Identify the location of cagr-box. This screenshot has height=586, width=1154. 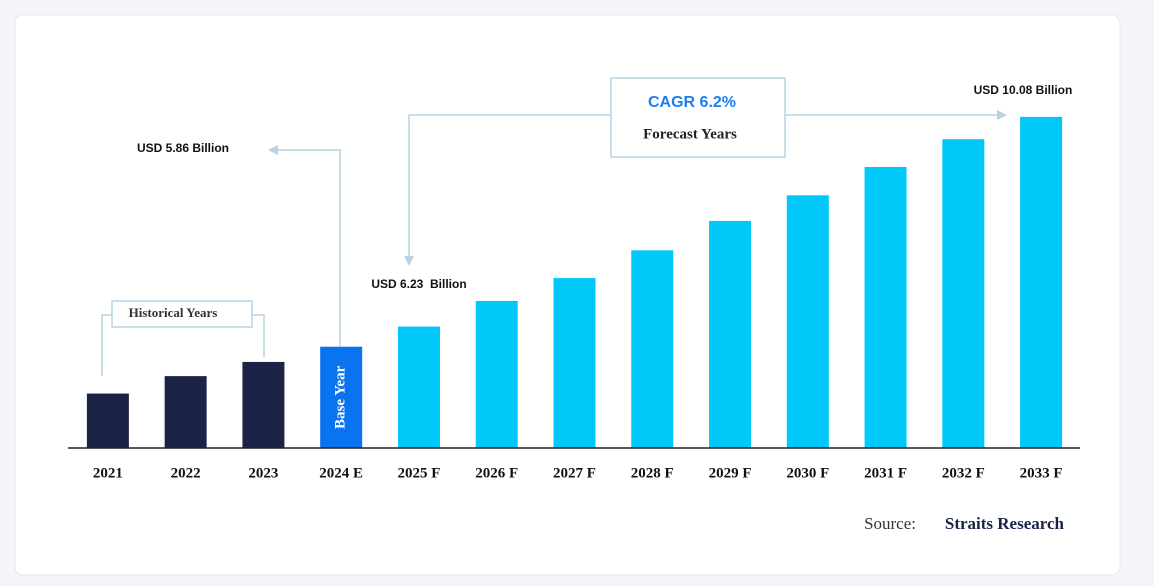
(698, 117).